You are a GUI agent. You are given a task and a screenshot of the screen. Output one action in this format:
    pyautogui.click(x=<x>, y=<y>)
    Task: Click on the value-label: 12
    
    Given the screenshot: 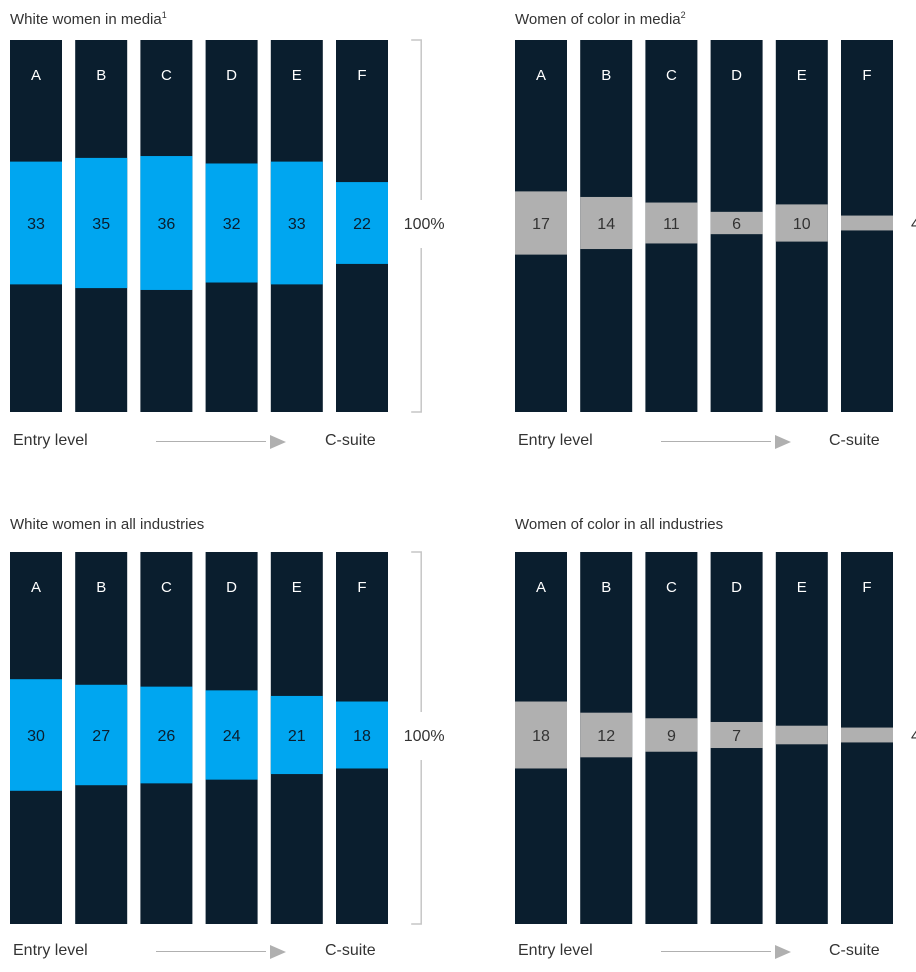 What is the action you would take?
    pyautogui.click(x=606, y=736)
    